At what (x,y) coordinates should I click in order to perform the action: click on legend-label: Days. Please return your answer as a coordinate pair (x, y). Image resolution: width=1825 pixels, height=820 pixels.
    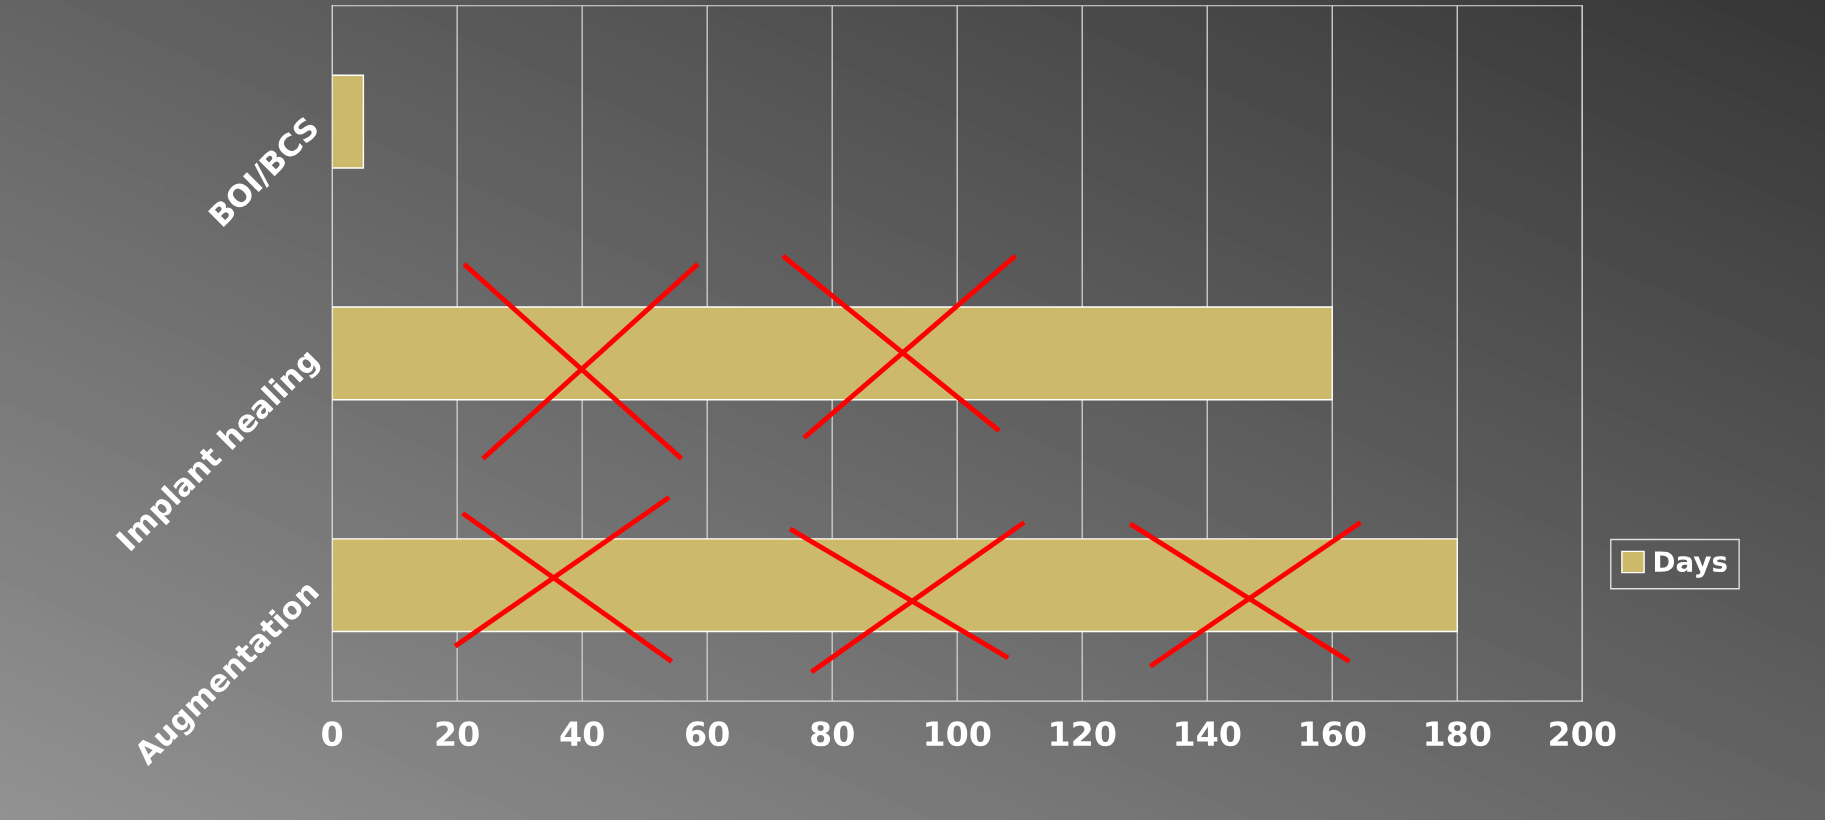
    Looking at the image, I should click on (1690, 564).